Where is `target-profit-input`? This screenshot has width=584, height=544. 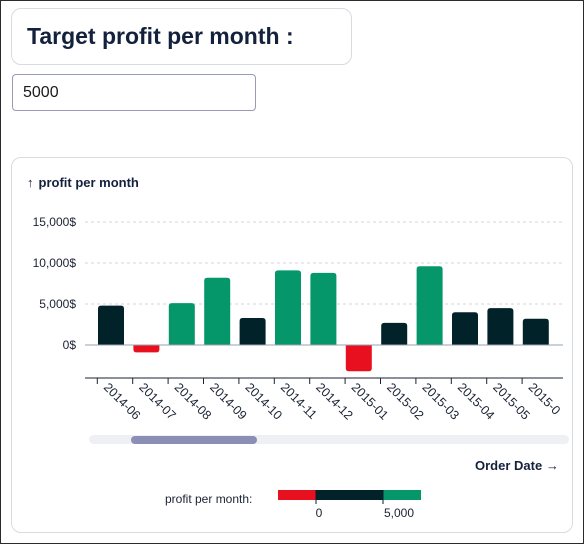
target-profit-input is located at coordinates (134, 92).